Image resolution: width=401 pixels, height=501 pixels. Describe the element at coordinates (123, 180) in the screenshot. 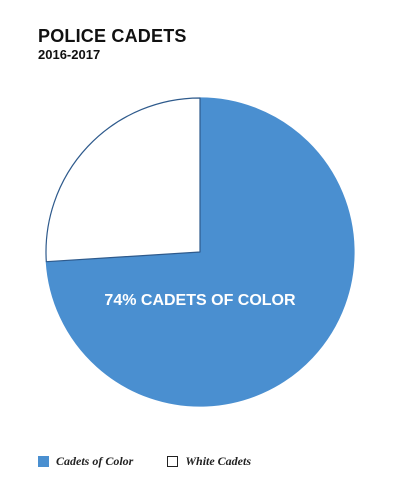

I see `pie-slice-white-cadets` at that location.